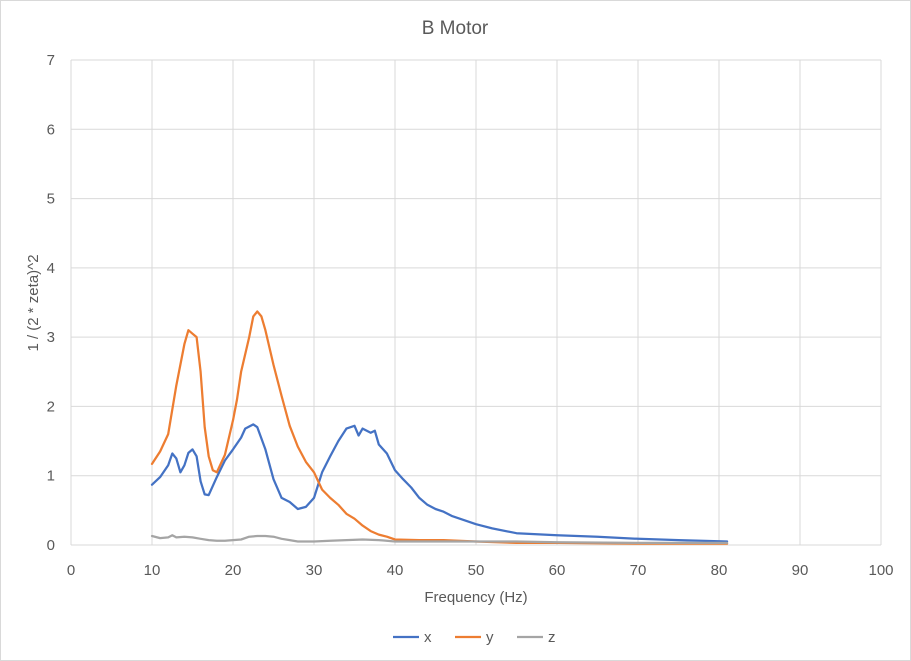 This screenshot has width=911, height=661. Describe the element at coordinates (490, 637) in the screenshot. I see `legend-label-y: y` at that location.